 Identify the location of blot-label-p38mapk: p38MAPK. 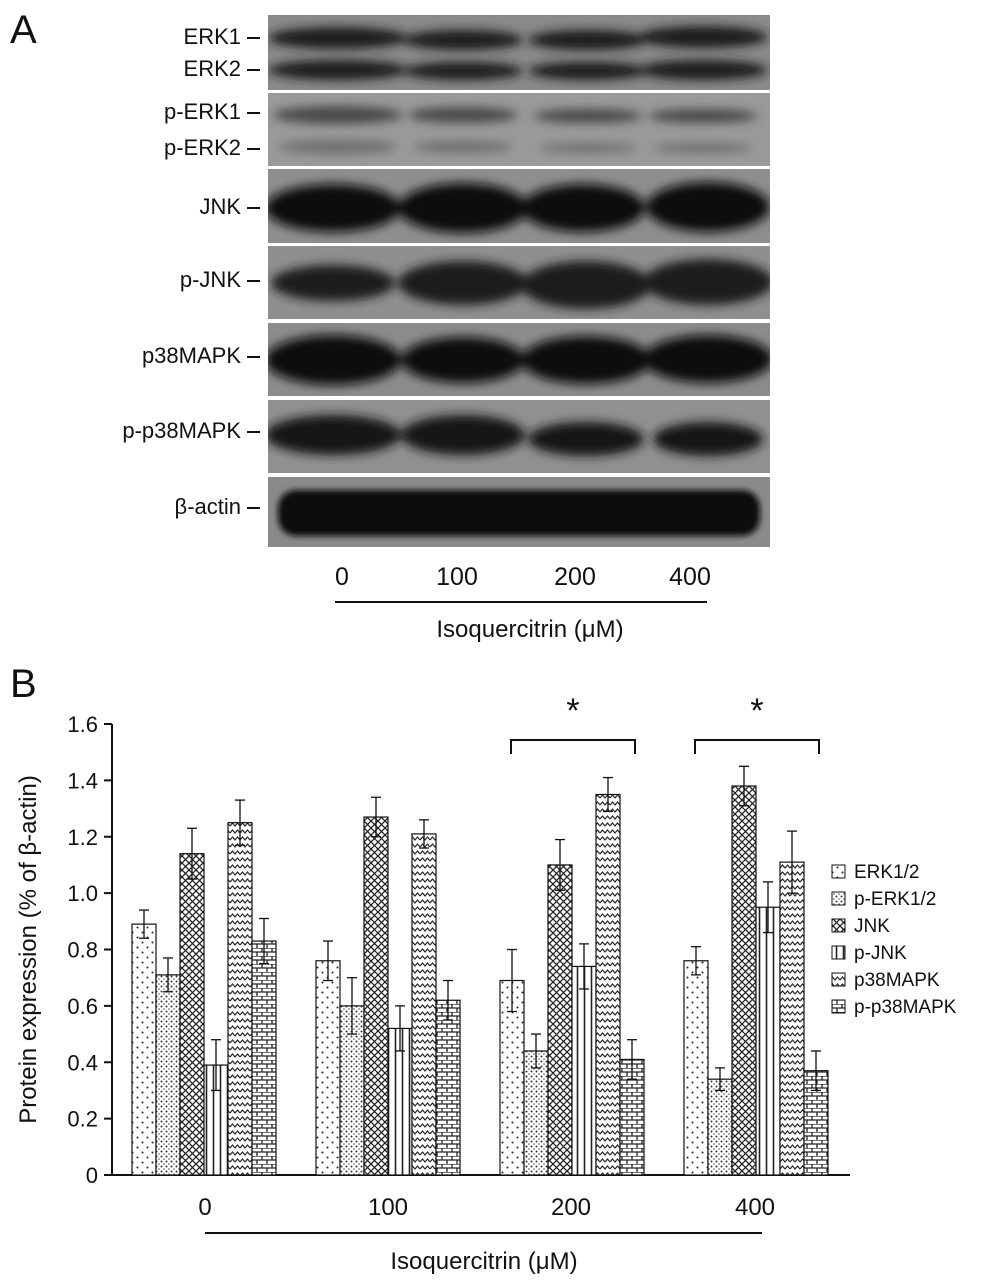
(191, 355).